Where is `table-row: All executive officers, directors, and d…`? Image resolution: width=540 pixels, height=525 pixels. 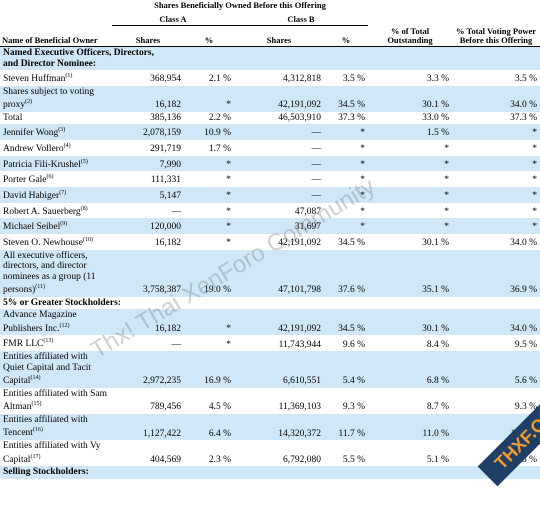 table-row: All executive officers, directors, and d… is located at coordinates (270, 273).